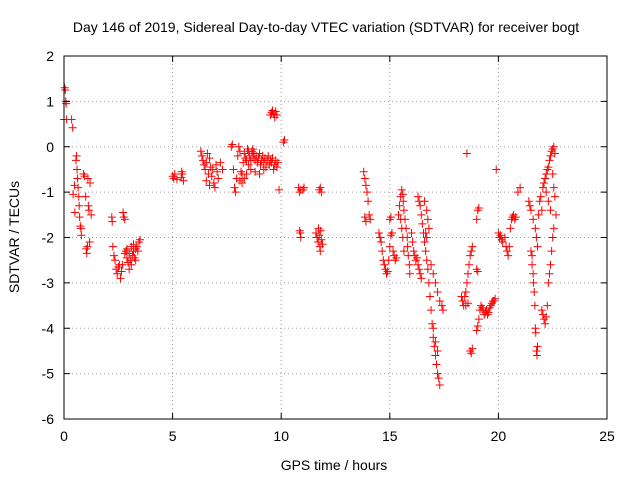  What do you see at coordinates (64, 436) in the screenshot?
I see `x-tick-label: 0` at bounding box center [64, 436].